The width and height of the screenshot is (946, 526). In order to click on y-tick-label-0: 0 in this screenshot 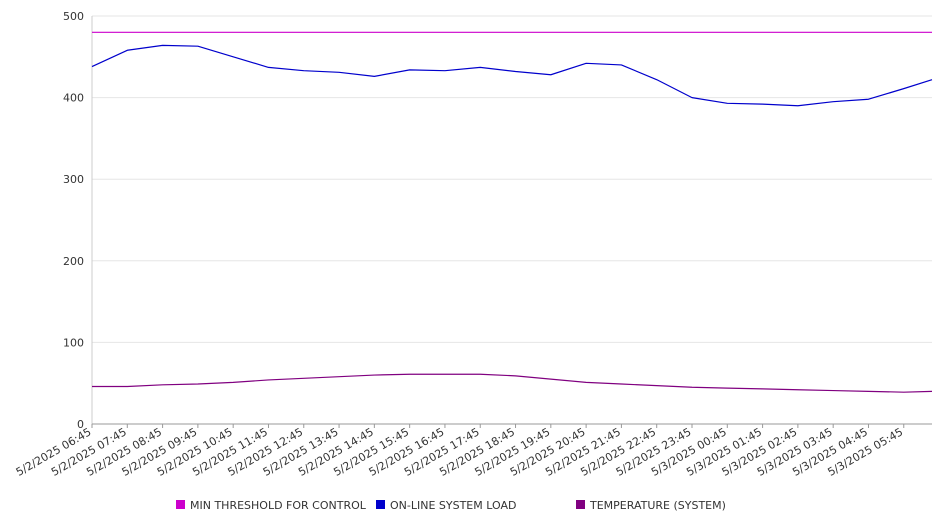, I will do `click(80, 424)`.